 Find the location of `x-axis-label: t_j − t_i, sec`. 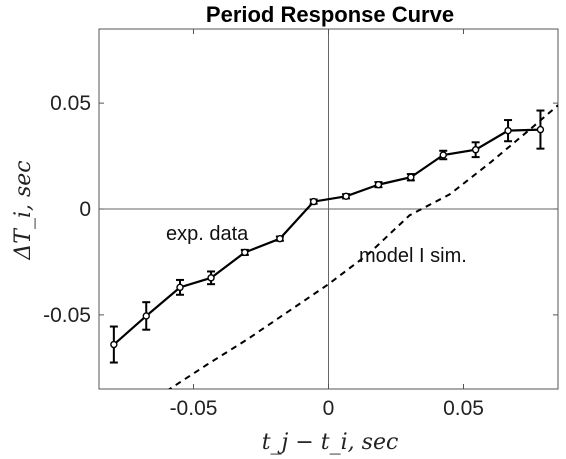

x-axis-label: t_j − t_i, sec is located at coordinates (330, 442).